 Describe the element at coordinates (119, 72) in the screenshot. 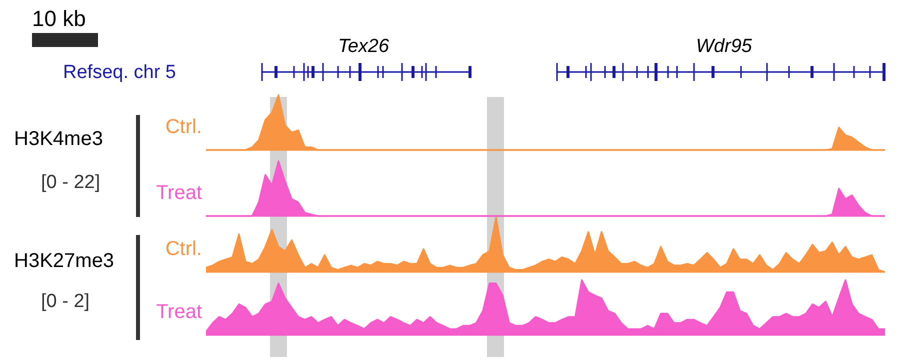

I see `text: Refseq. chr 5` at that location.